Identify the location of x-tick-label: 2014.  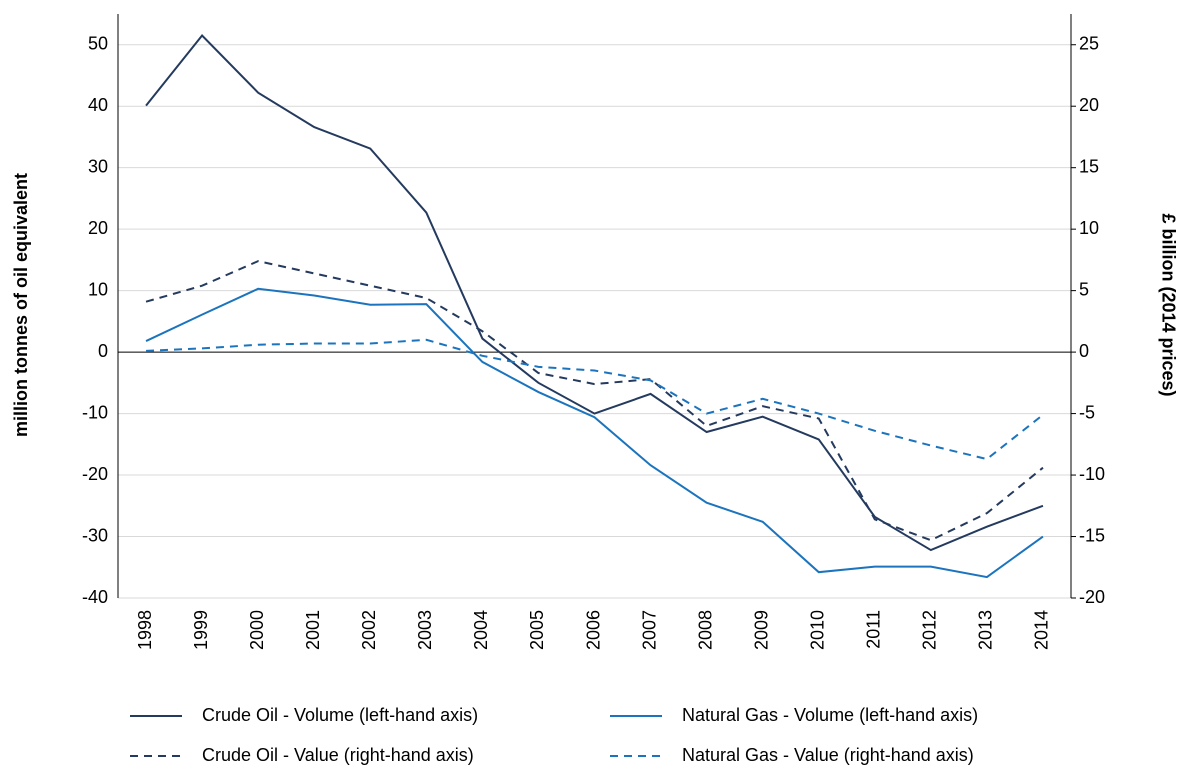
(1042, 630).